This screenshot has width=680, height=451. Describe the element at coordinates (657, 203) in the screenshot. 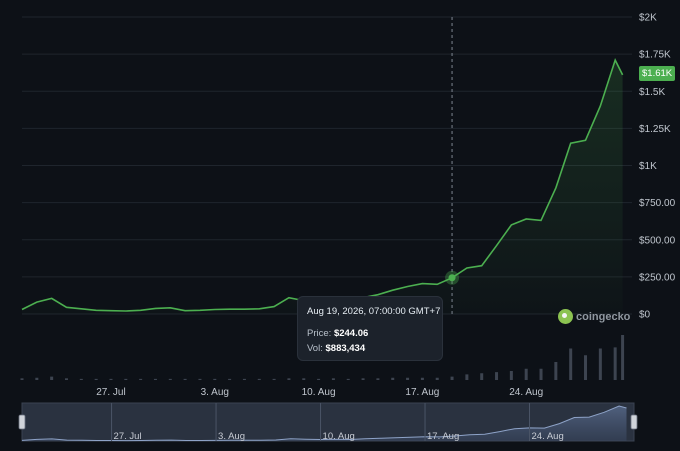

I see `y-tick-label: $750.00` at that location.